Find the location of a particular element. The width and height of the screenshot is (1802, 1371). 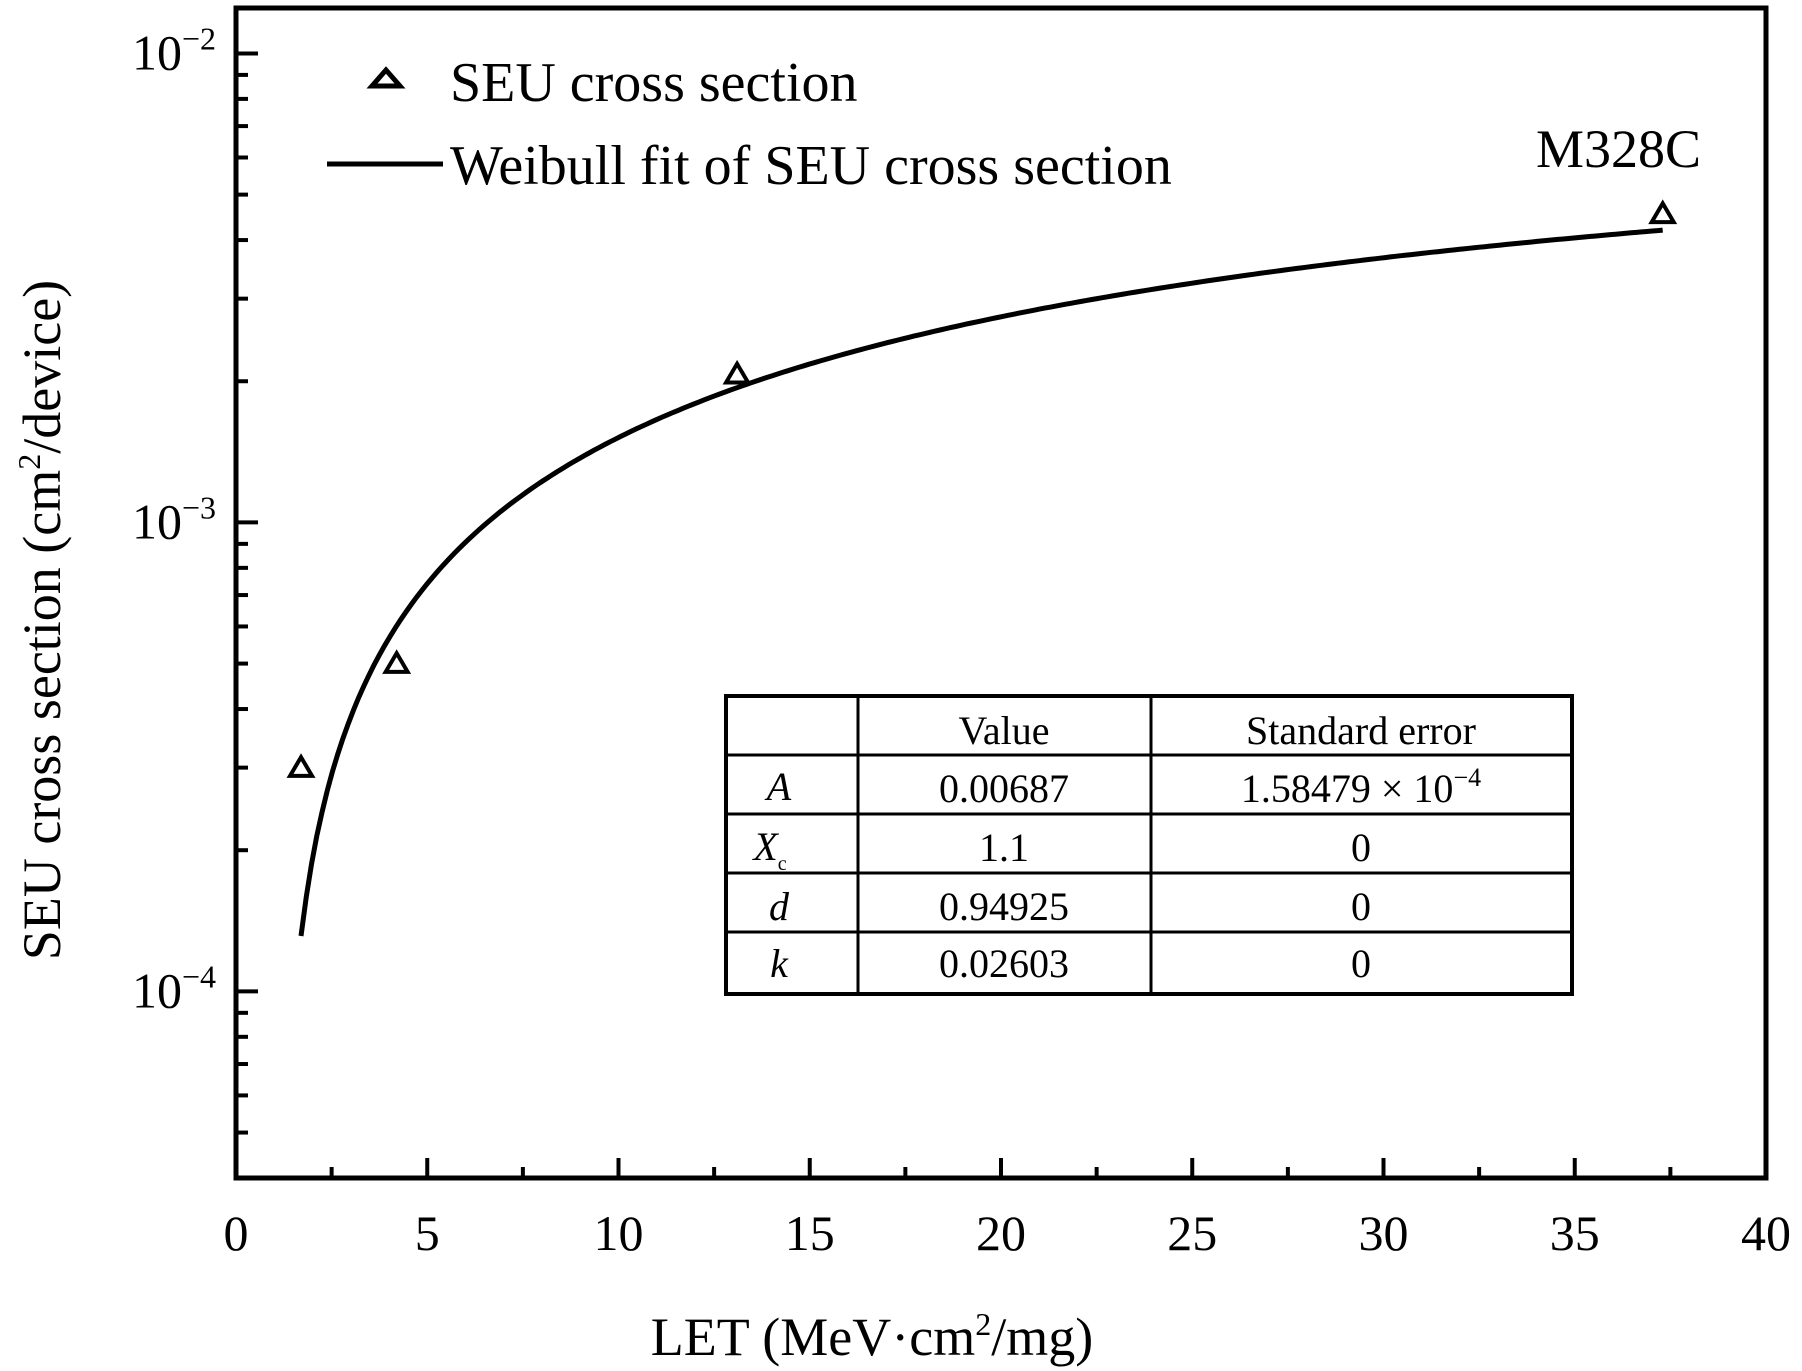

y-tick-exponent: −2 is located at coordinates (199, 38).